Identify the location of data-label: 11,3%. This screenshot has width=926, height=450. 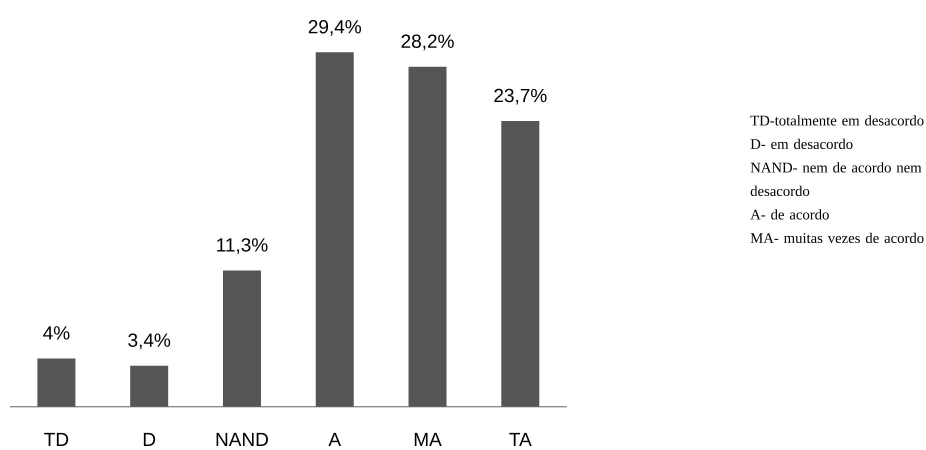
(242, 246).